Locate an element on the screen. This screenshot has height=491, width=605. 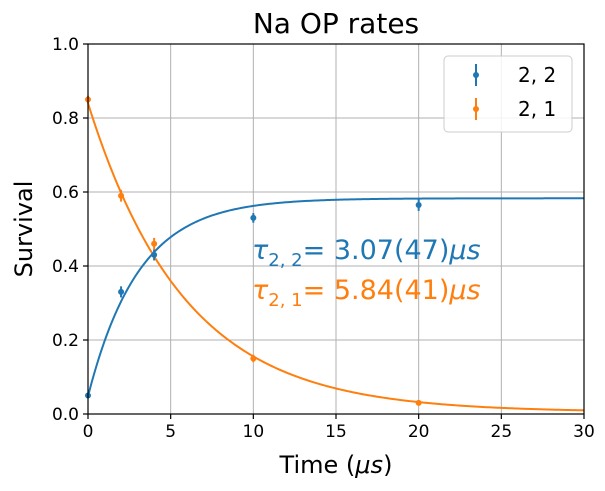
y-tick-label: 0.2 is located at coordinates (65, 341).